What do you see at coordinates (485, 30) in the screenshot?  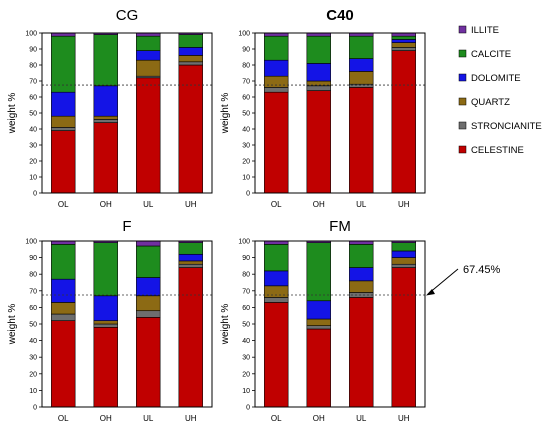 I see `legend-label-illite: ILLITE` at bounding box center [485, 30].